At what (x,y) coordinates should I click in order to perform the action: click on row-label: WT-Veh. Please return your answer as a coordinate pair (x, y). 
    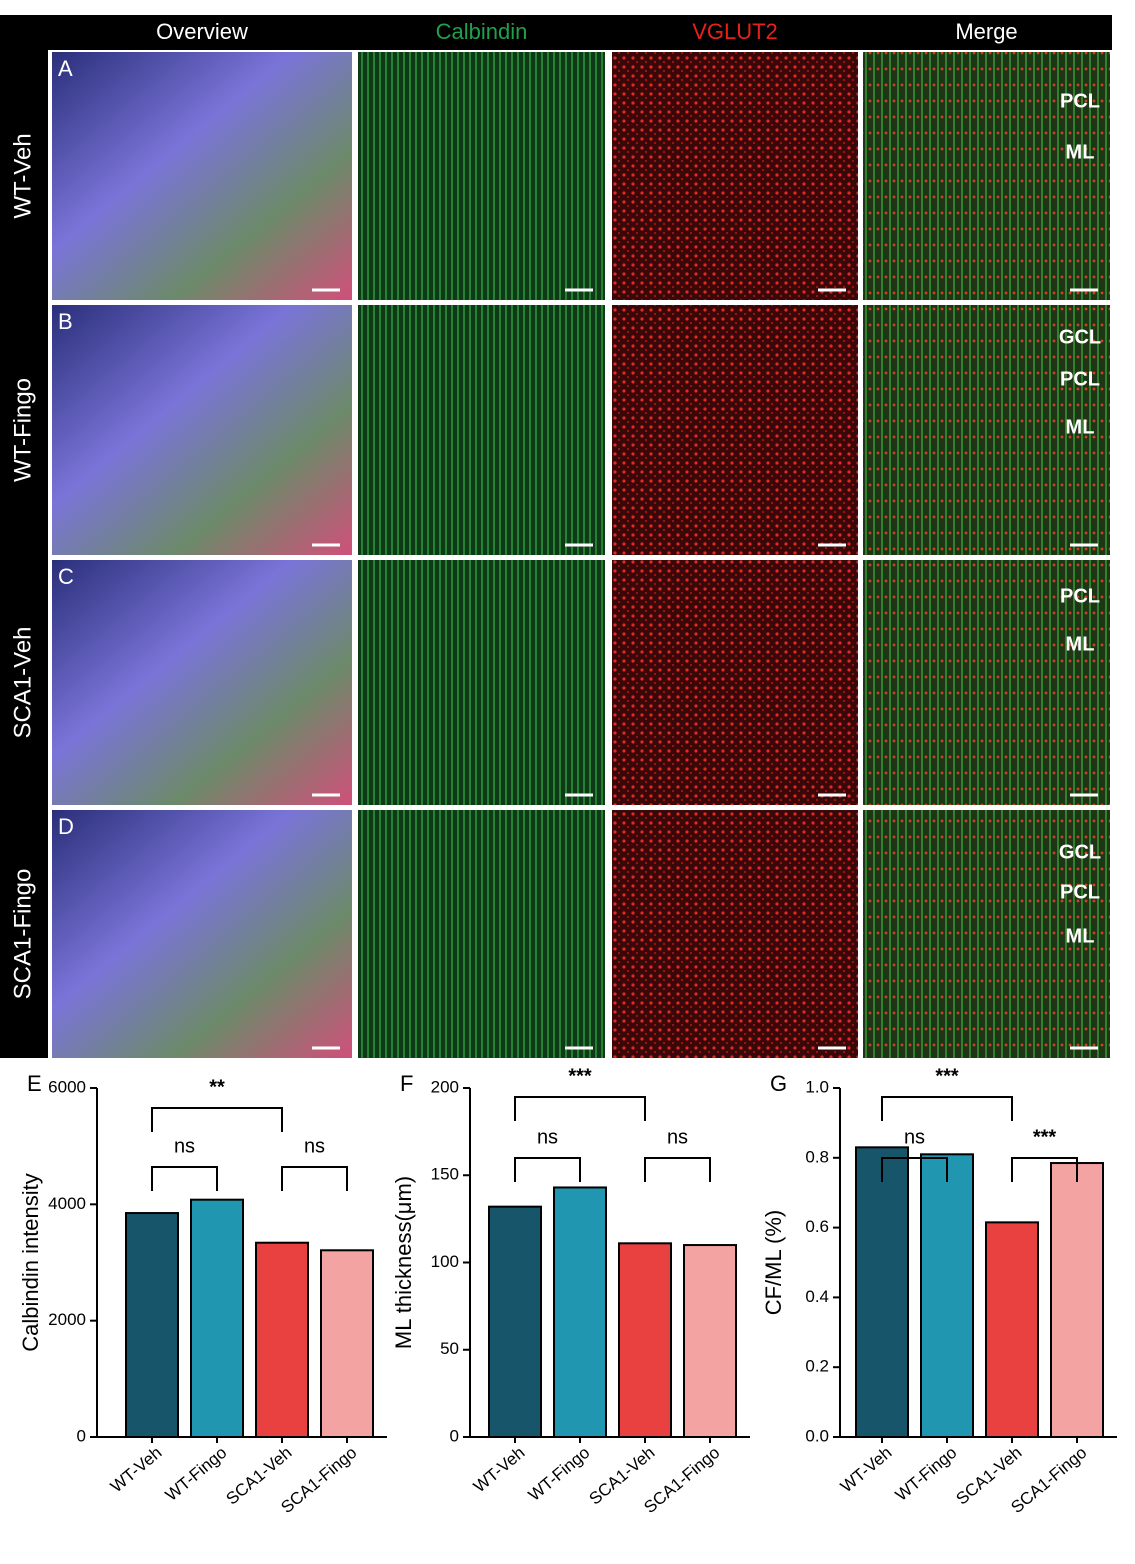
    Looking at the image, I should click on (22, 175).